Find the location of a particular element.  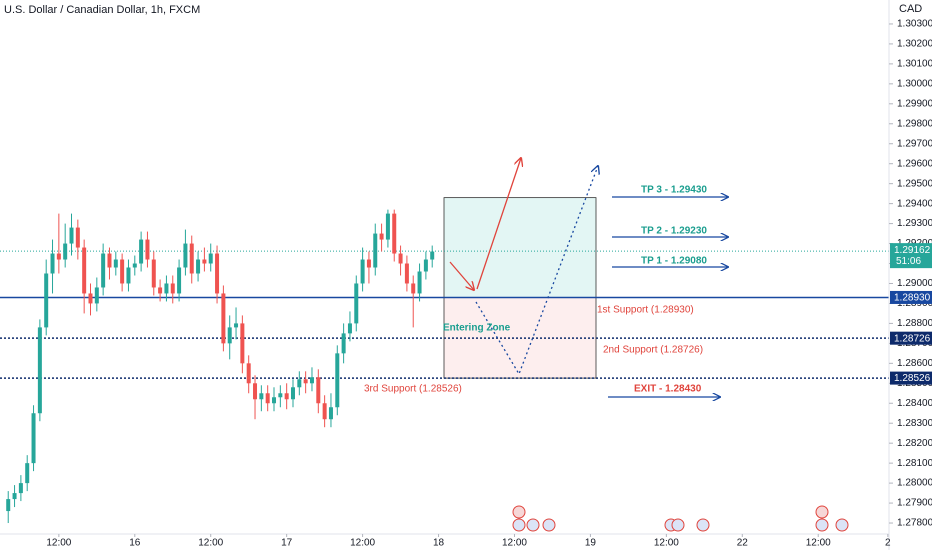

annotation: 2nd Support (1.28726) is located at coordinates (653, 350).